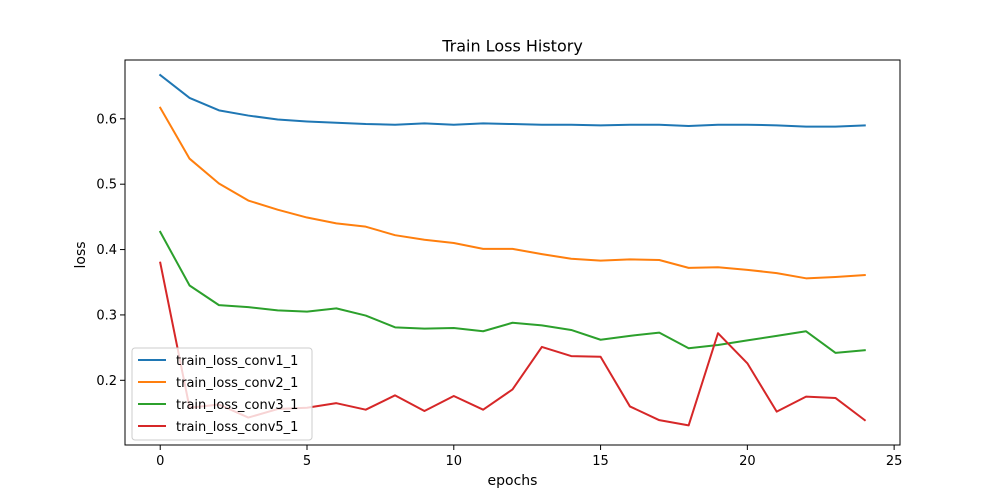 The height and width of the screenshot is (504, 1000). Describe the element at coordinates (106, 315) in the screenshot. I see `y-tick-label: 0.3` at that location.